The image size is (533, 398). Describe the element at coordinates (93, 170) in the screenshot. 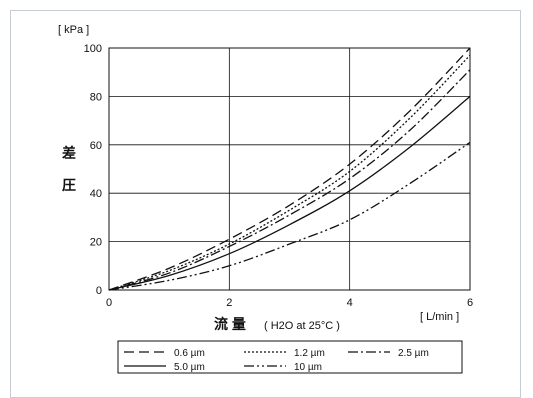

I see `y-ticks: 0 20 40 60 80 100` at that location.